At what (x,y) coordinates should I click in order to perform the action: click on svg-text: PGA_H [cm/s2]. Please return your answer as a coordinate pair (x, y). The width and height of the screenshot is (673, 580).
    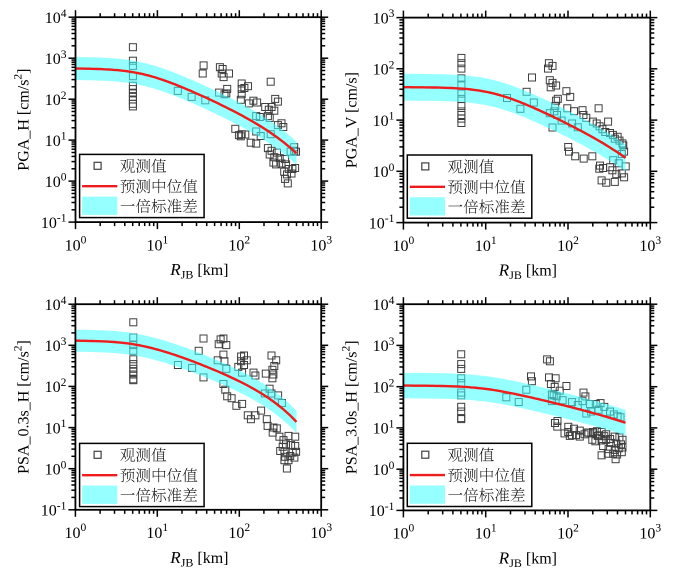
    Looking at the image, I should click on (23, 120).